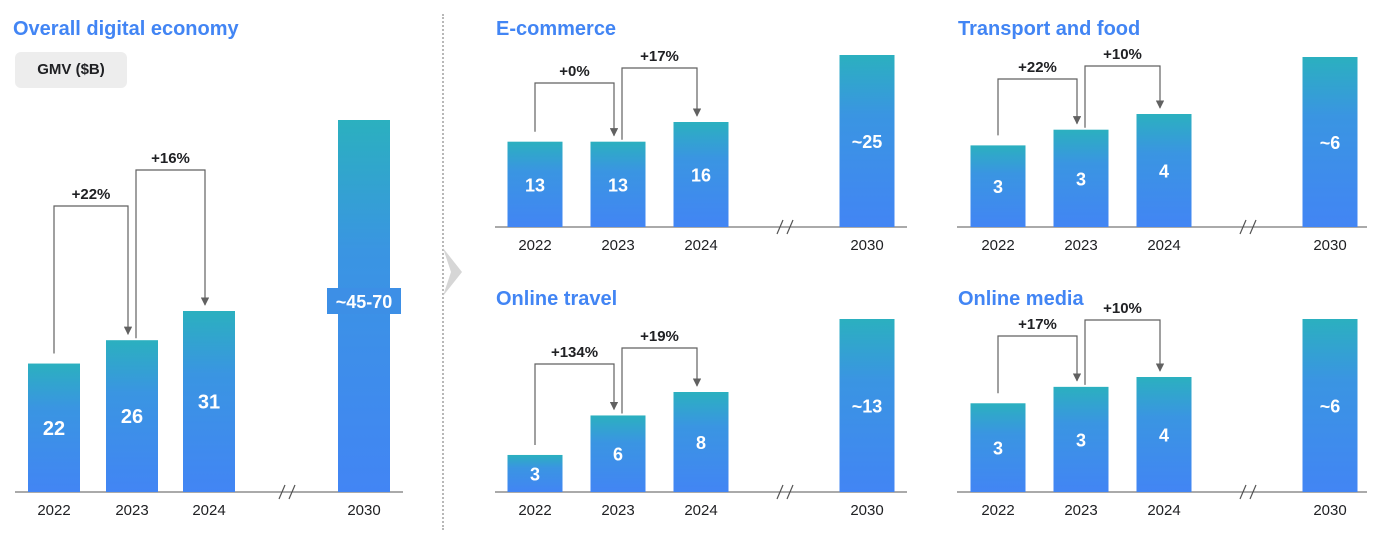 This screenshot has height=535, width=1386. I want to click on online-travel-tick-label-2022: 2022, so click(534, 510).